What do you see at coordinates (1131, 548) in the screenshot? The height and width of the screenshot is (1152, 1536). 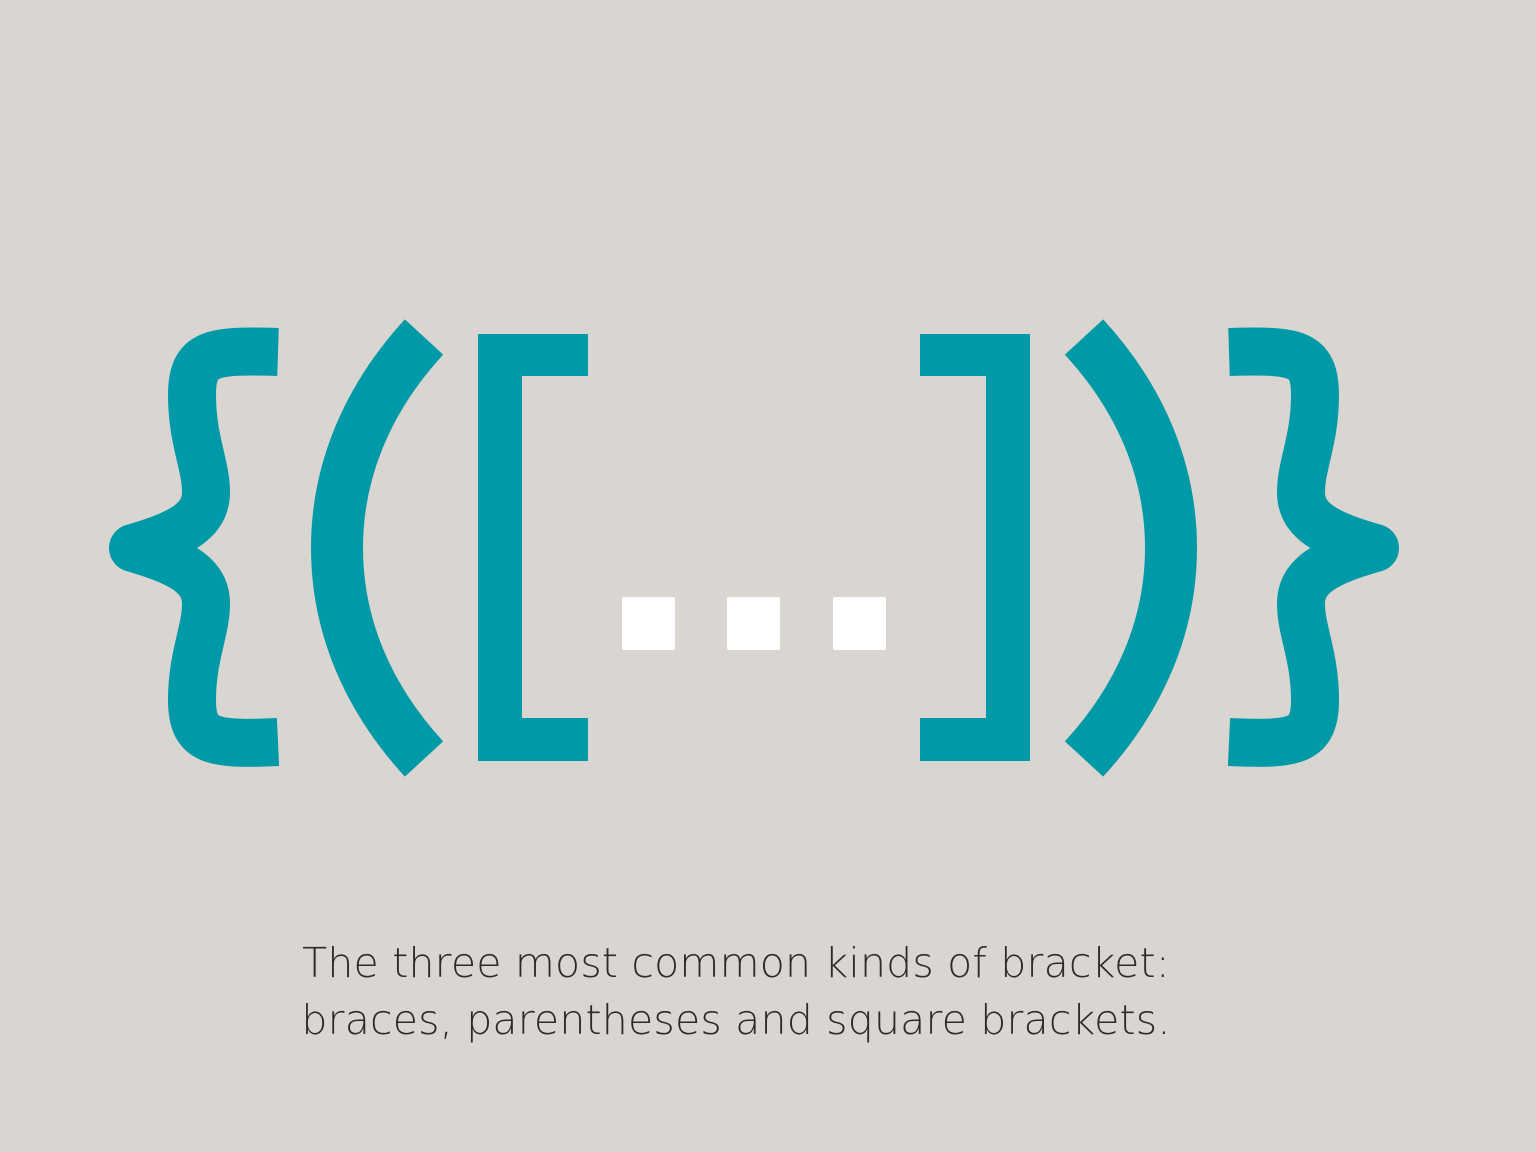 I see `right-parenthesis-icon` at bounding box center [1131, 548].